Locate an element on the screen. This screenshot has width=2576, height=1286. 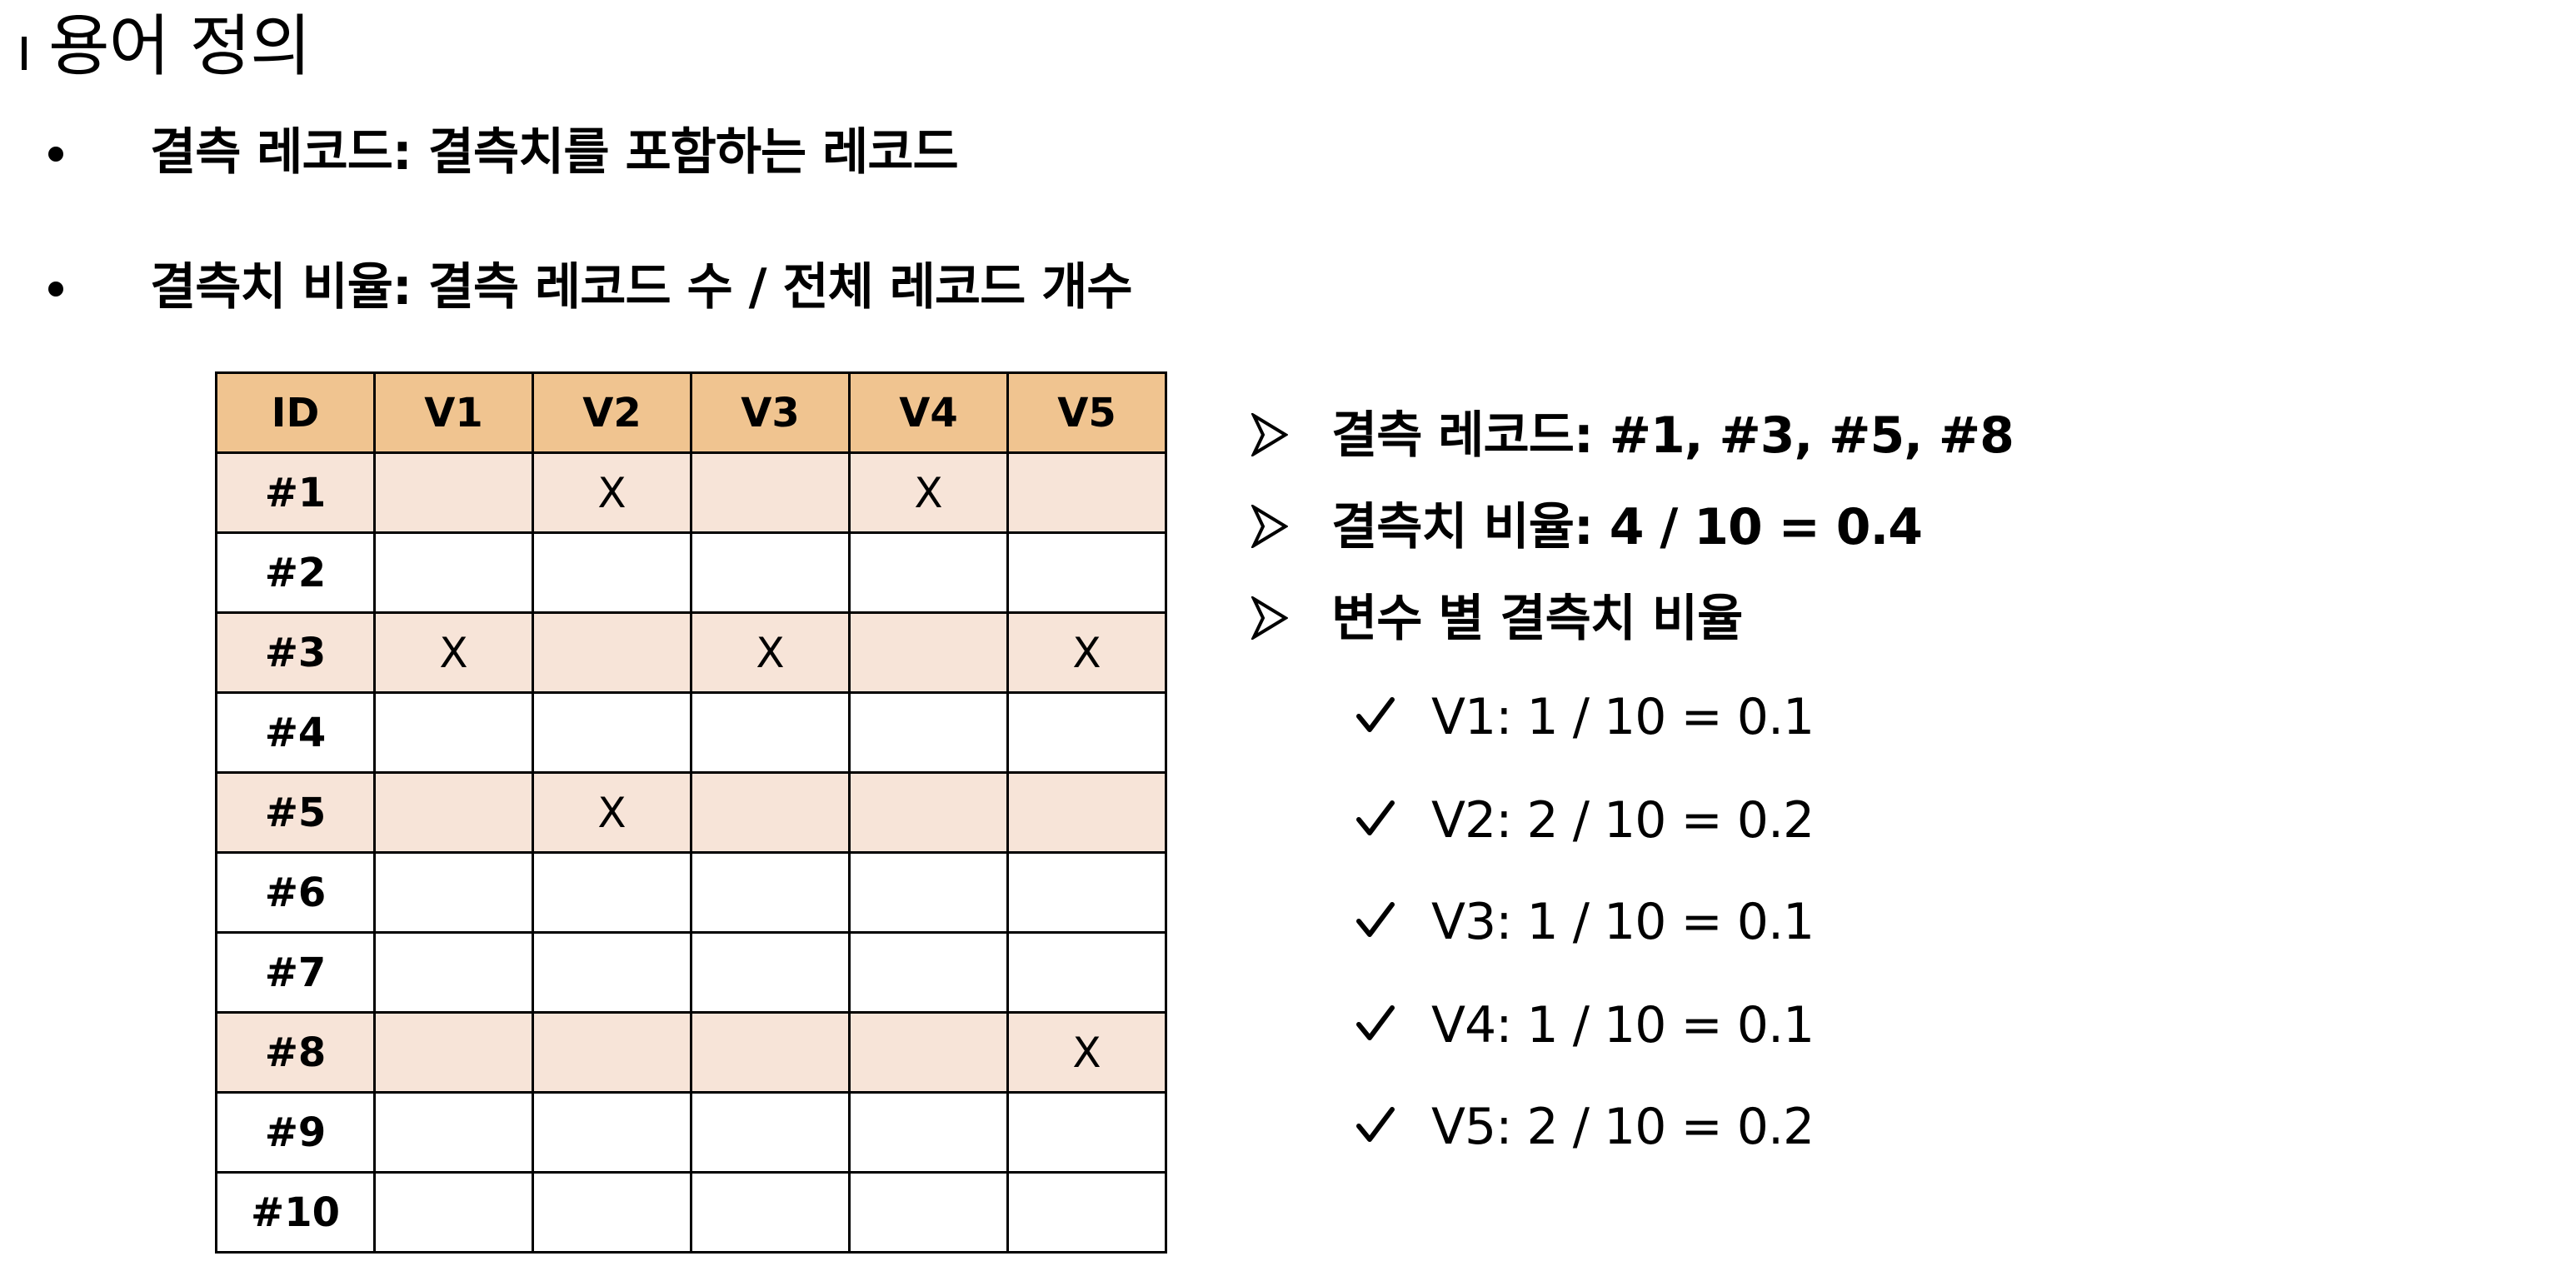
table-row: #6 is located at coordinates (691, 893).